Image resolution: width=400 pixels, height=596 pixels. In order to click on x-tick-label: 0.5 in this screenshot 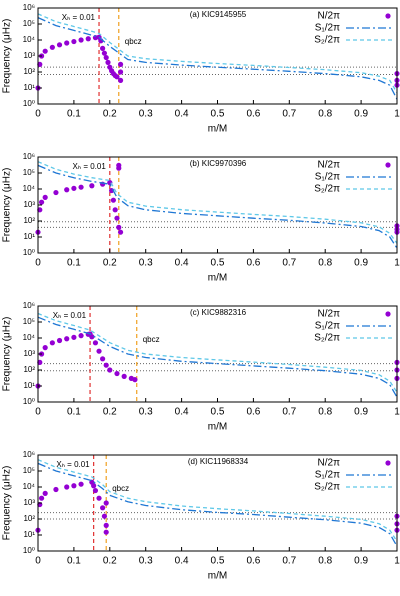, I will do `click(218, 263)`.